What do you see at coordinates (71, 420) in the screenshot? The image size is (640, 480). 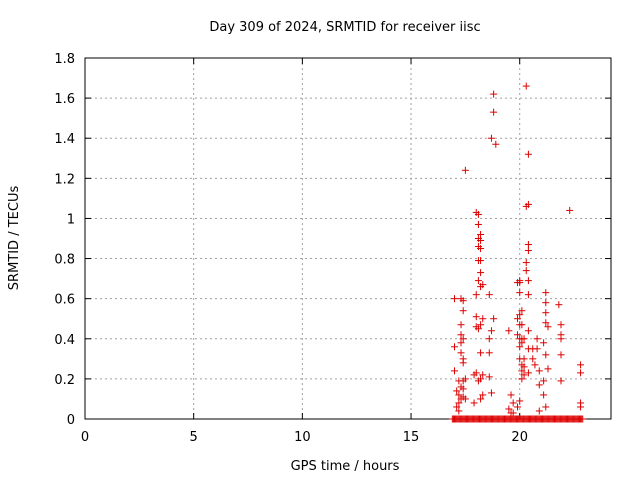 I see `y-tick-label: 0` at bounding box center [71, 420].